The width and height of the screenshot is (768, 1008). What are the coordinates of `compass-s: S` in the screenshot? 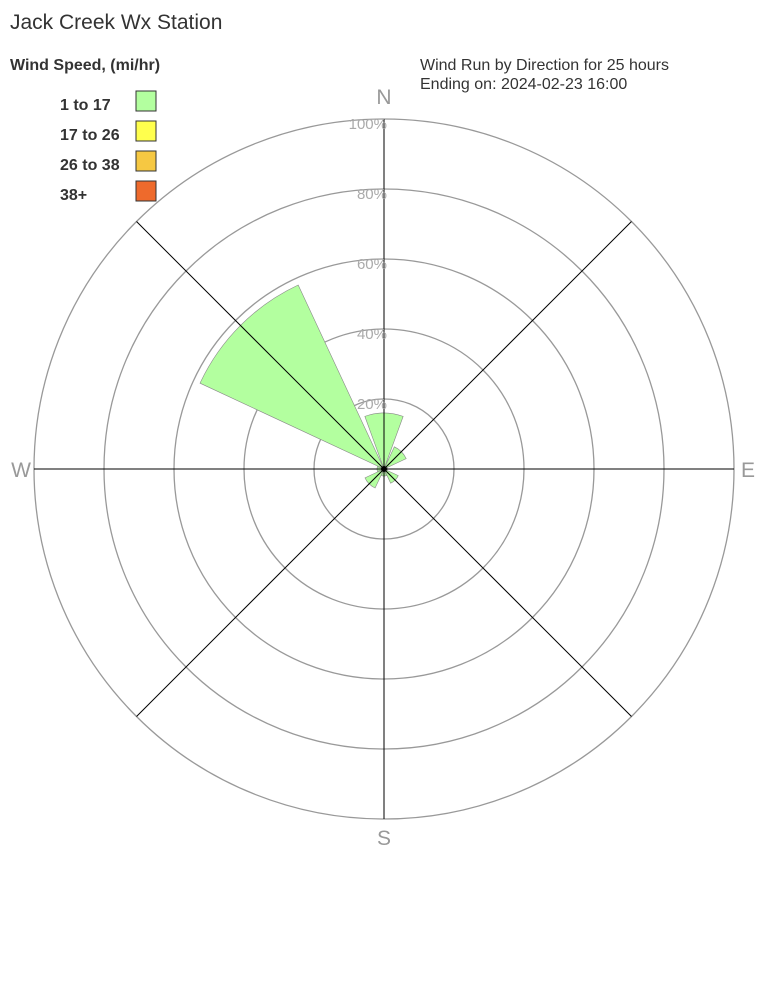 It's located at (384, 838).